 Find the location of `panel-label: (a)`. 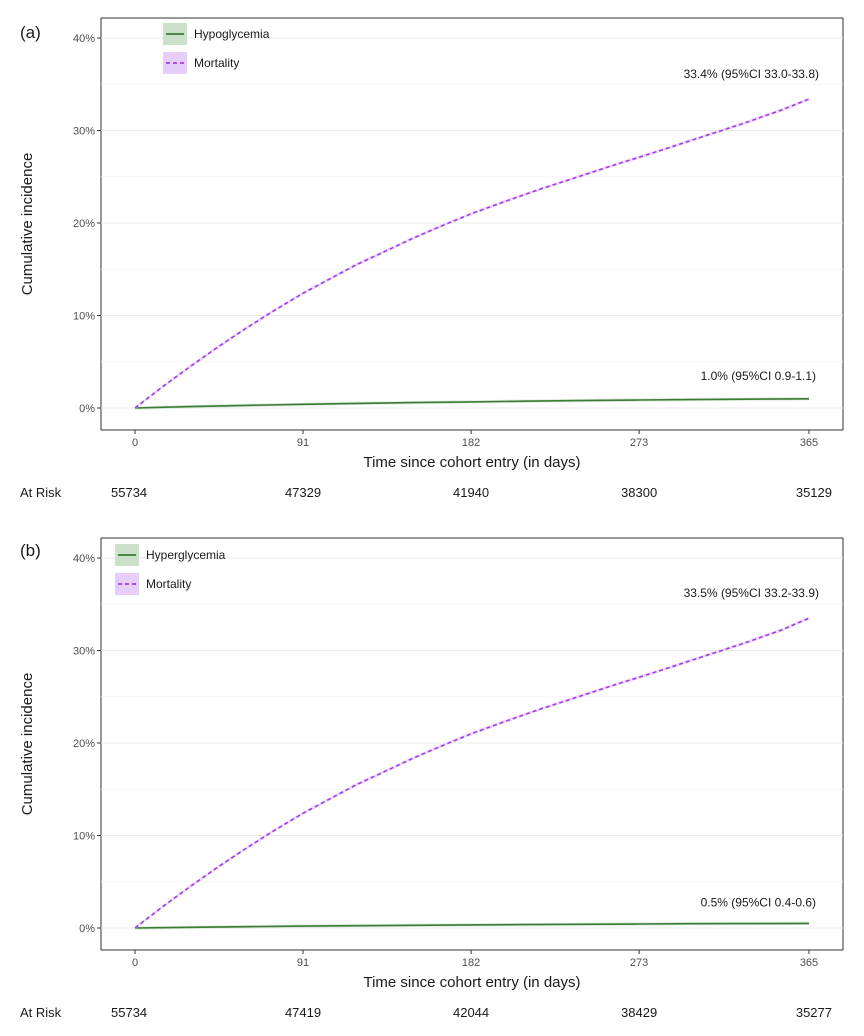

panel-label: (a) is located at coordinates (30, 32).